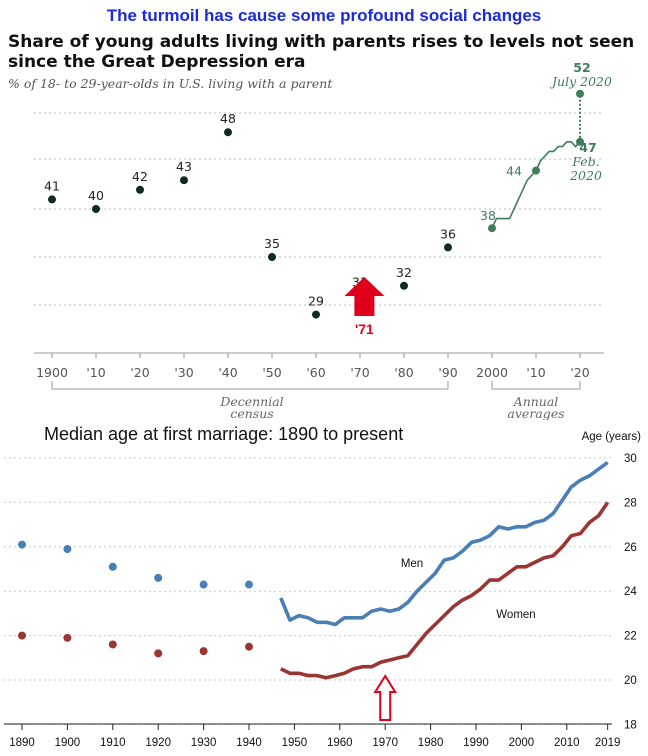 The width and height of the screenshot is (648, 756). Describe the element at coordinates (249, 584) in the screenshot. I see `men-point-1940` at that location.